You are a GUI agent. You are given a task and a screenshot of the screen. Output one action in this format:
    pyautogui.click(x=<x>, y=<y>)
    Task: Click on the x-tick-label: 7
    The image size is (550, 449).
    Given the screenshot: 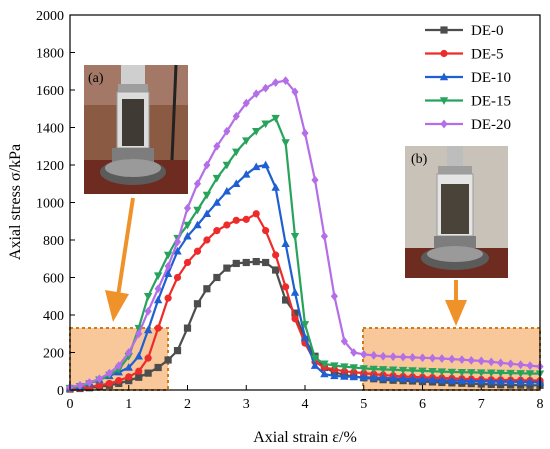 What is the action you would take?
    pyautogui.click(x=481, y=404)
    